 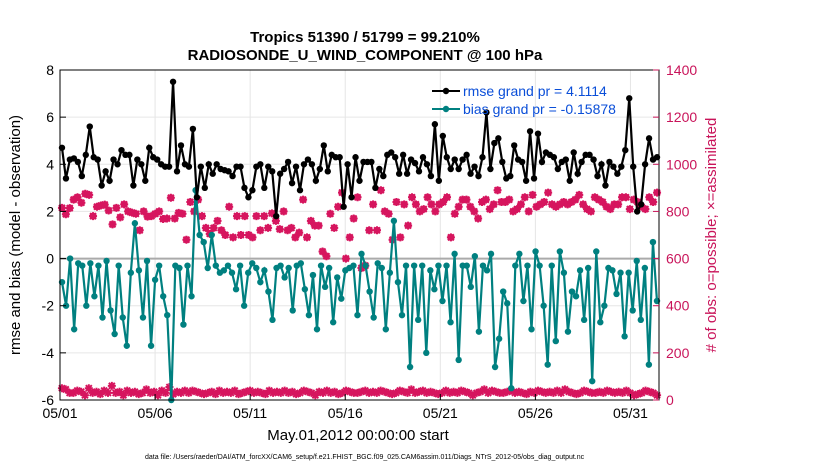 I want to click on right-y-tick-label-7: 1400, so click(x=681, y=70).